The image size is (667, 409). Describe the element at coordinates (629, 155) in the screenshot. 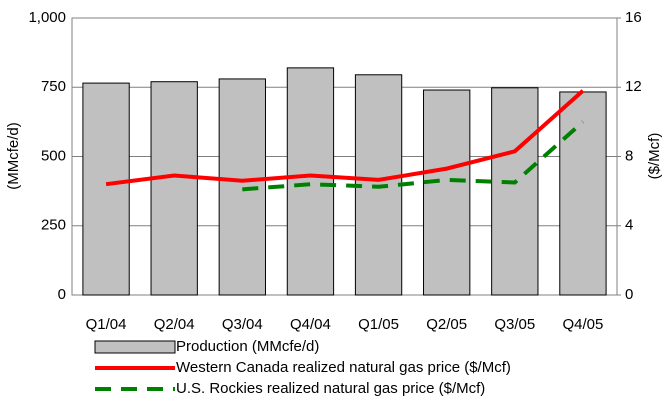

I see `y2-tick-label: 8` at that location.